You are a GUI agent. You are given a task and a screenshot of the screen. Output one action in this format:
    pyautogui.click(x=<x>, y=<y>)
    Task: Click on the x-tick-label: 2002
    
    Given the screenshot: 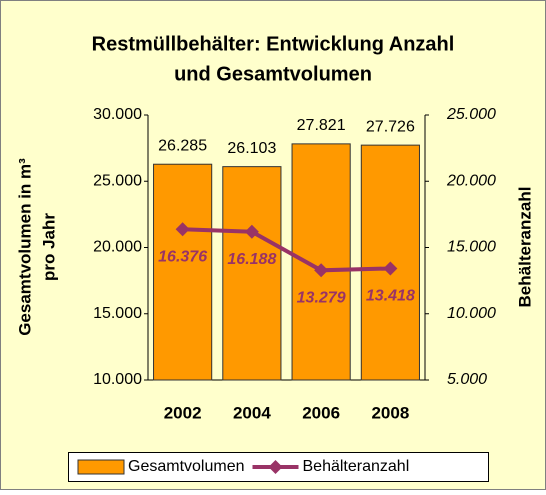 What is the action you would take?
    pyautogui.click(x=183, y=412)
    